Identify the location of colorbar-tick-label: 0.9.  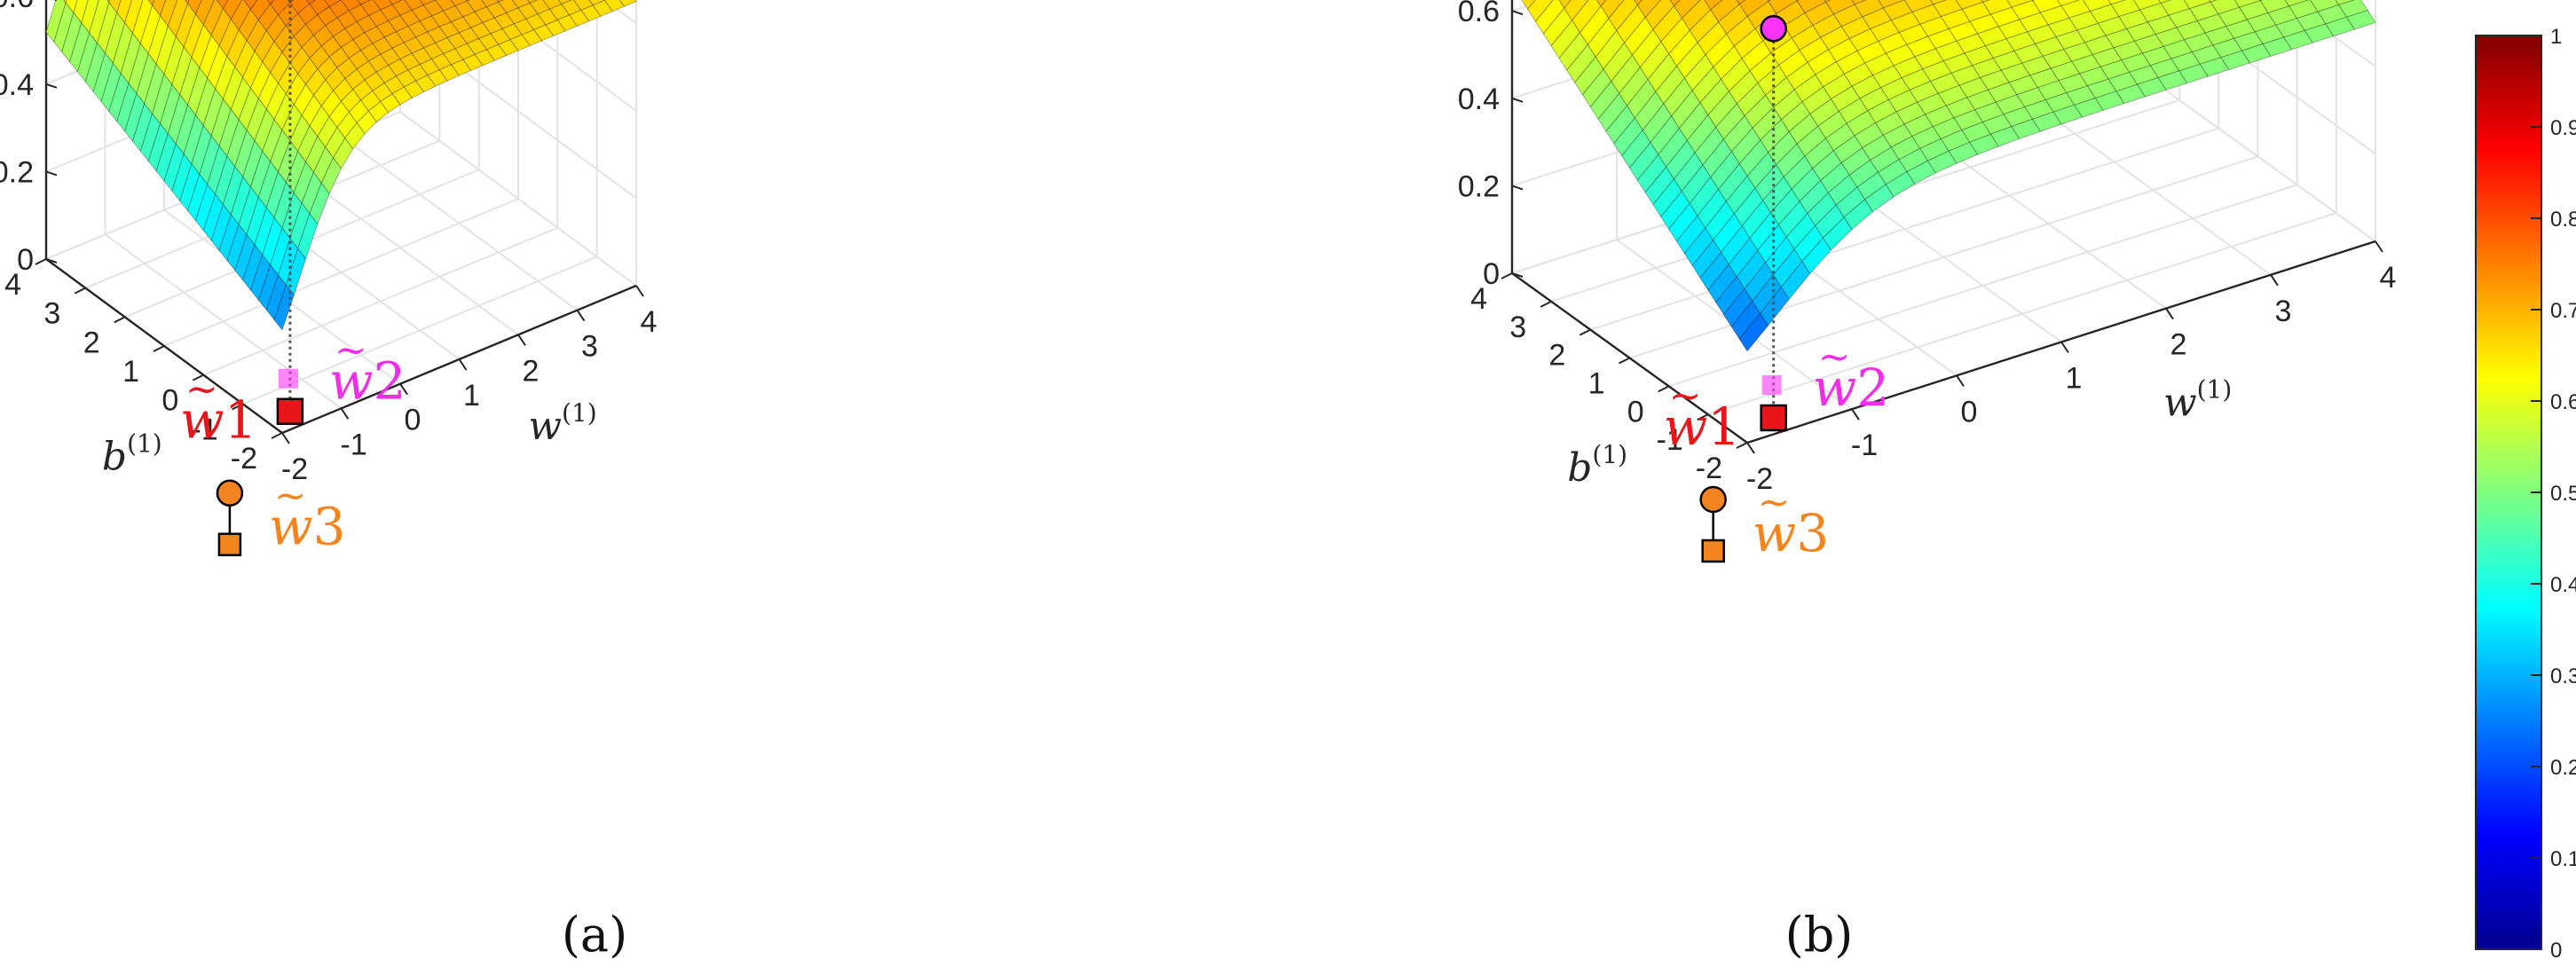
(2563, 128).